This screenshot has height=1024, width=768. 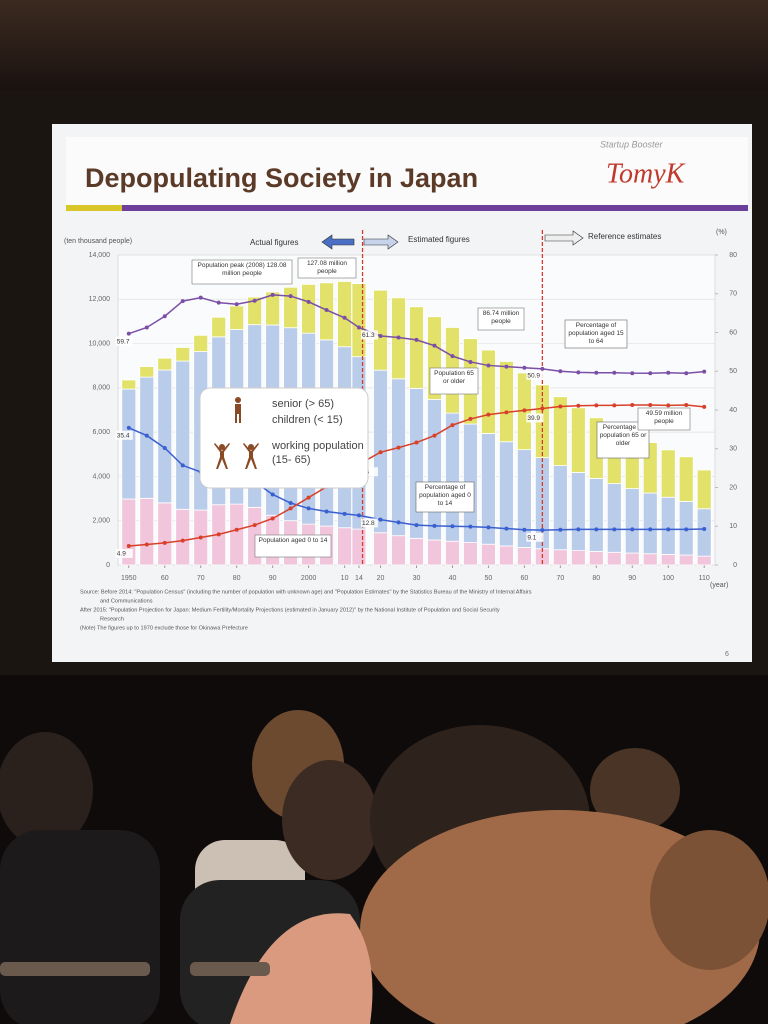 I want to click on title-band, so click(x=407, y=171).